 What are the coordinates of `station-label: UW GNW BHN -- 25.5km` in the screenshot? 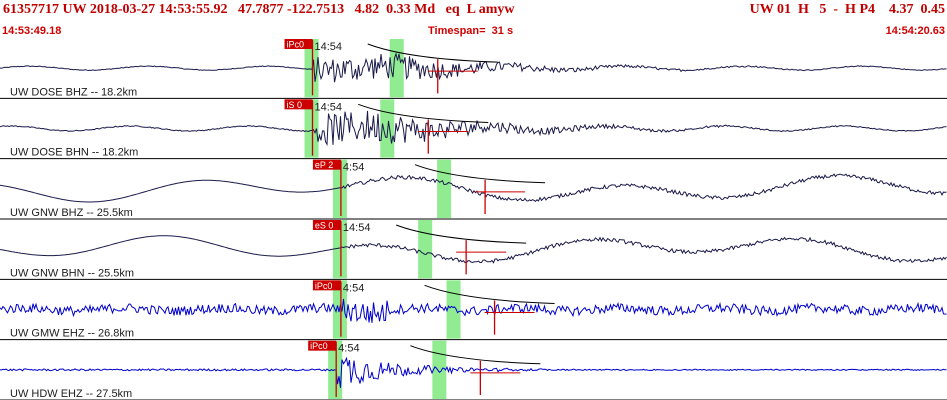 It's located at (72, 273).